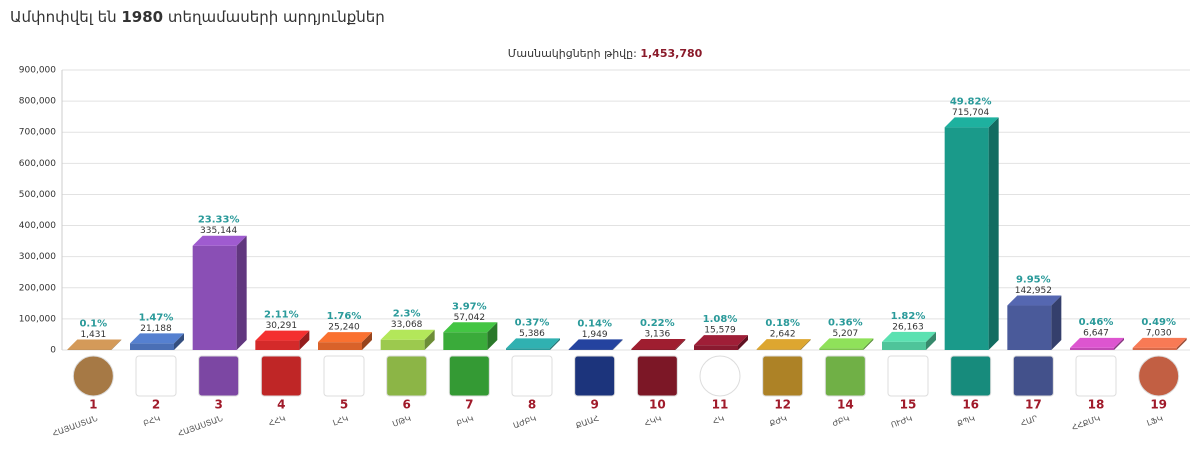  Describe the element at coordinates (469, 306) in the screenshot. I see `percentage-label: 3.97%` at that location.